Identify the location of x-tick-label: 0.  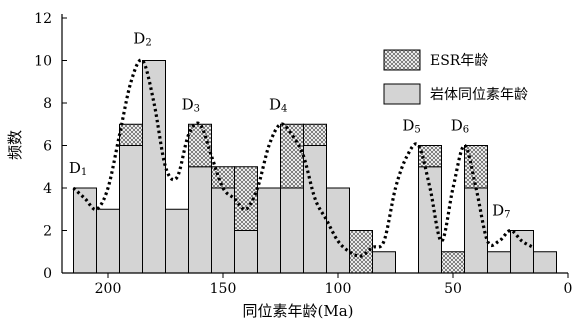
(568, 289).